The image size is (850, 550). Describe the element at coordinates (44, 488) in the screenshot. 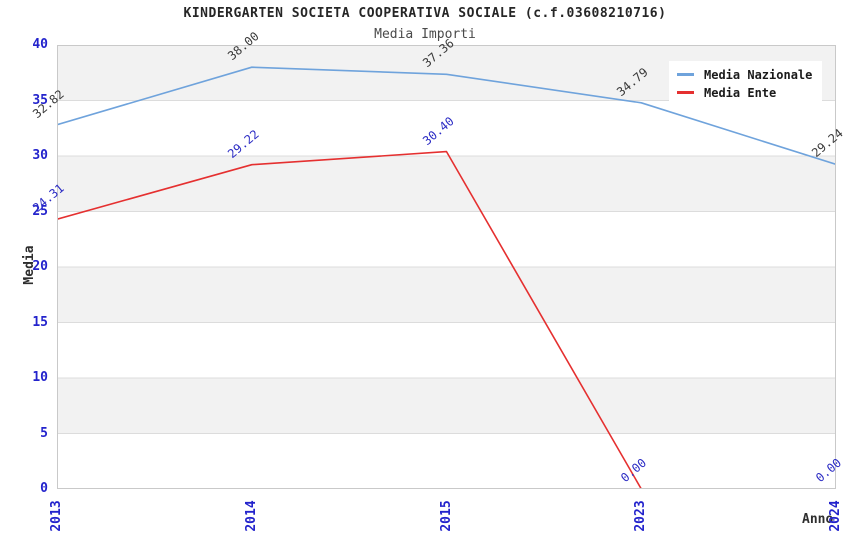

I see `y-tick-label: 0` at that location.